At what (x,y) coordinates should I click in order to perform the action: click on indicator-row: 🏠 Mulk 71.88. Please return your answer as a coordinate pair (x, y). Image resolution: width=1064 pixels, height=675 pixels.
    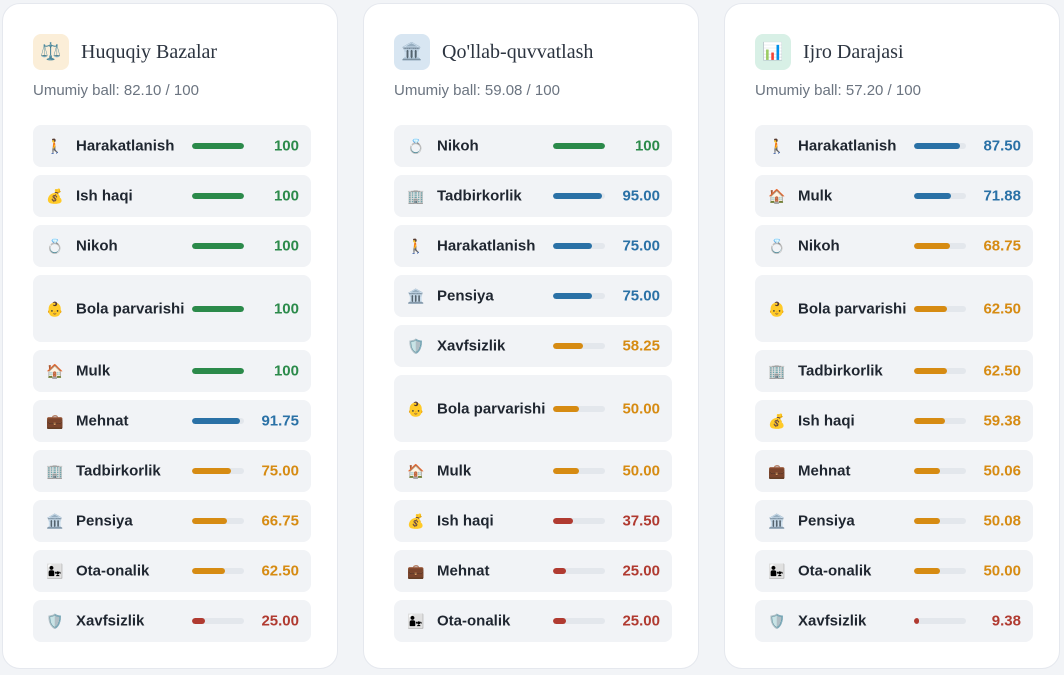
    Looking at the image, I should click on (894, 196).